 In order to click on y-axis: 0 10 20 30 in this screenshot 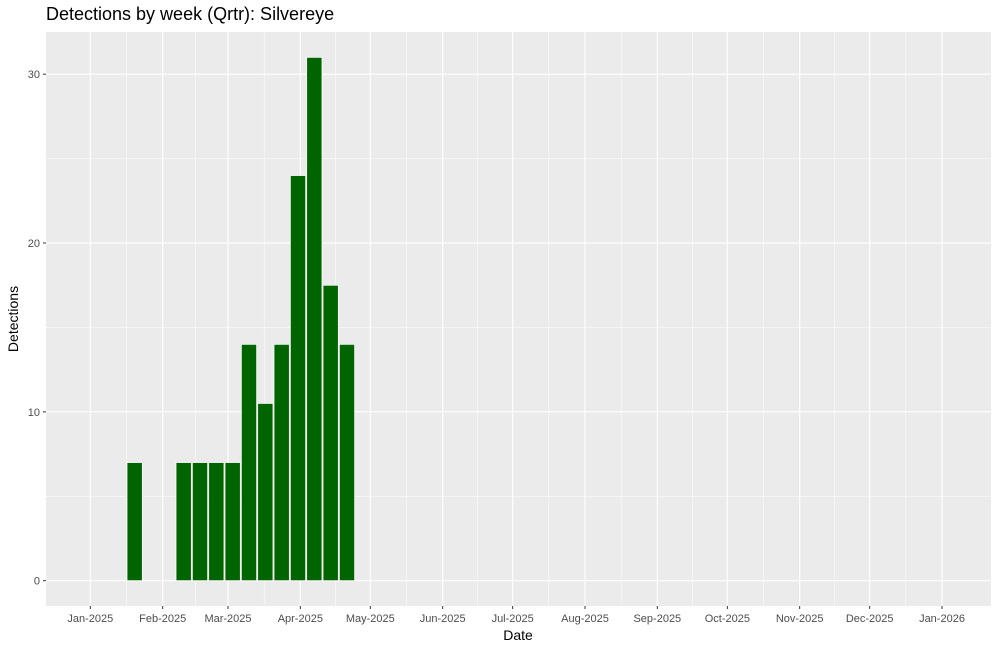, I will do `click(37, 328)`.